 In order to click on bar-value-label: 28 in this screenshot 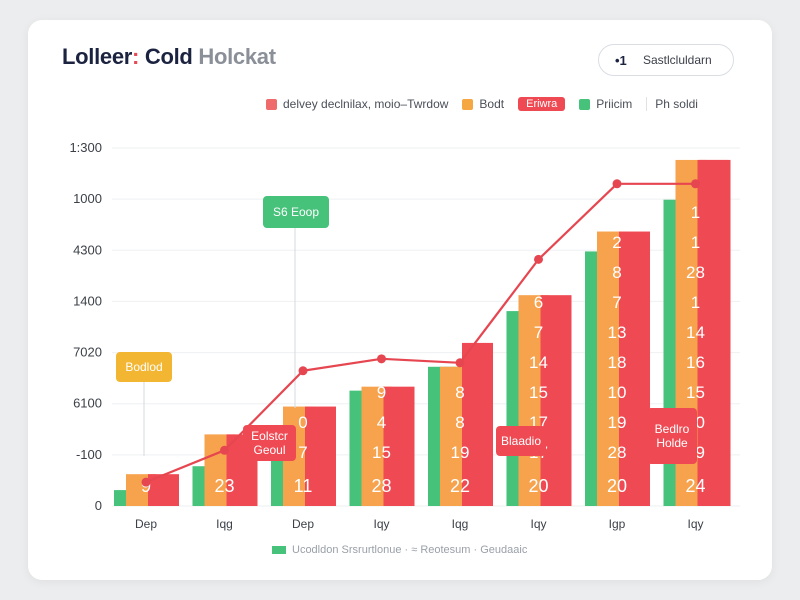, I will do `click(381, 486)`.